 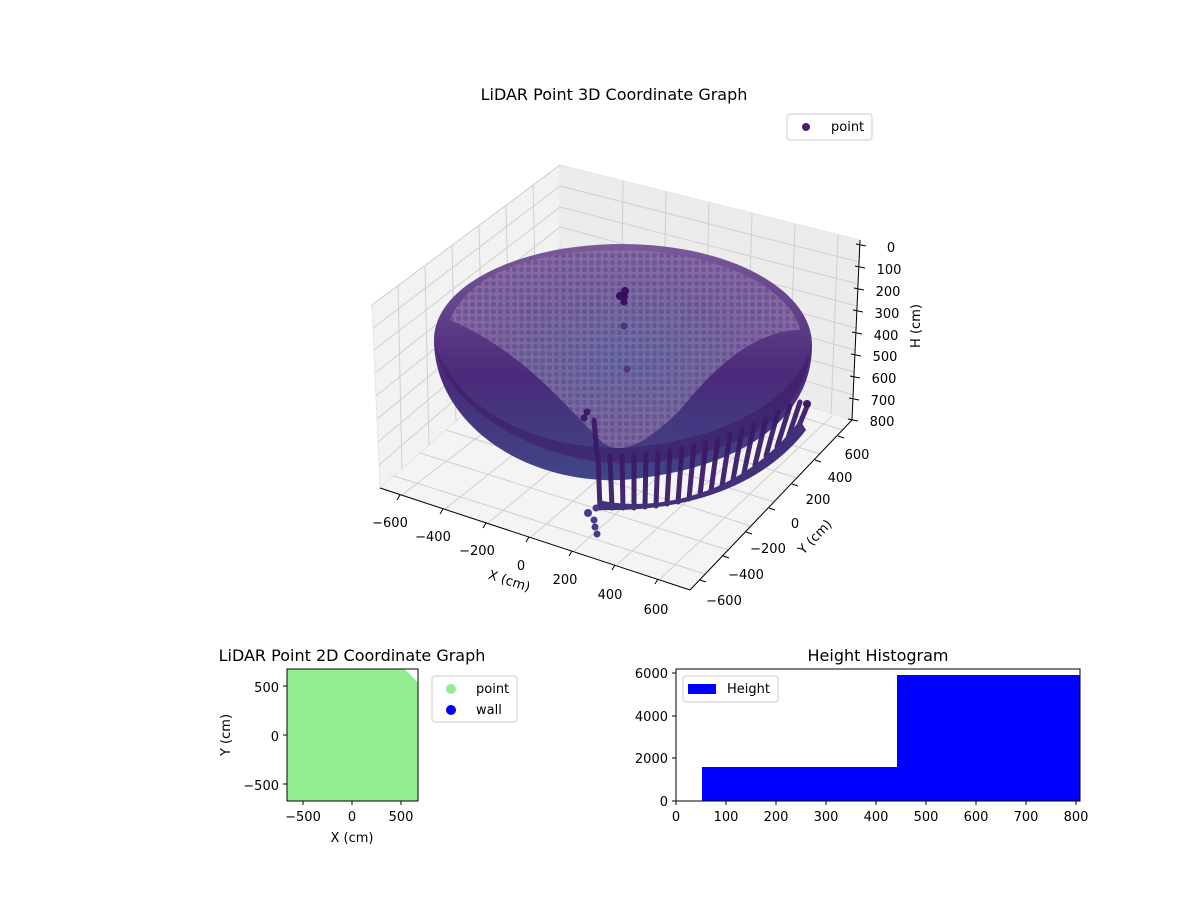 What do you see at coordinates (916, 326) in the screenshot?
I see `z-axis-label-3d: H (cm)` at bounding box center [916, 326].